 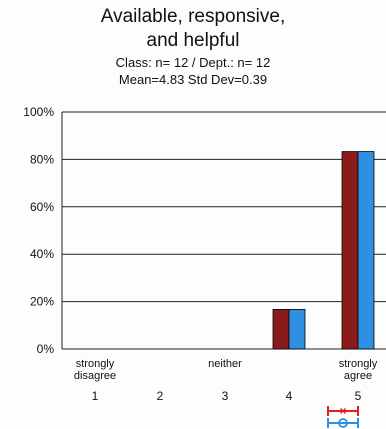 I want to click on category-number: 2, so click(x=160, y=396).